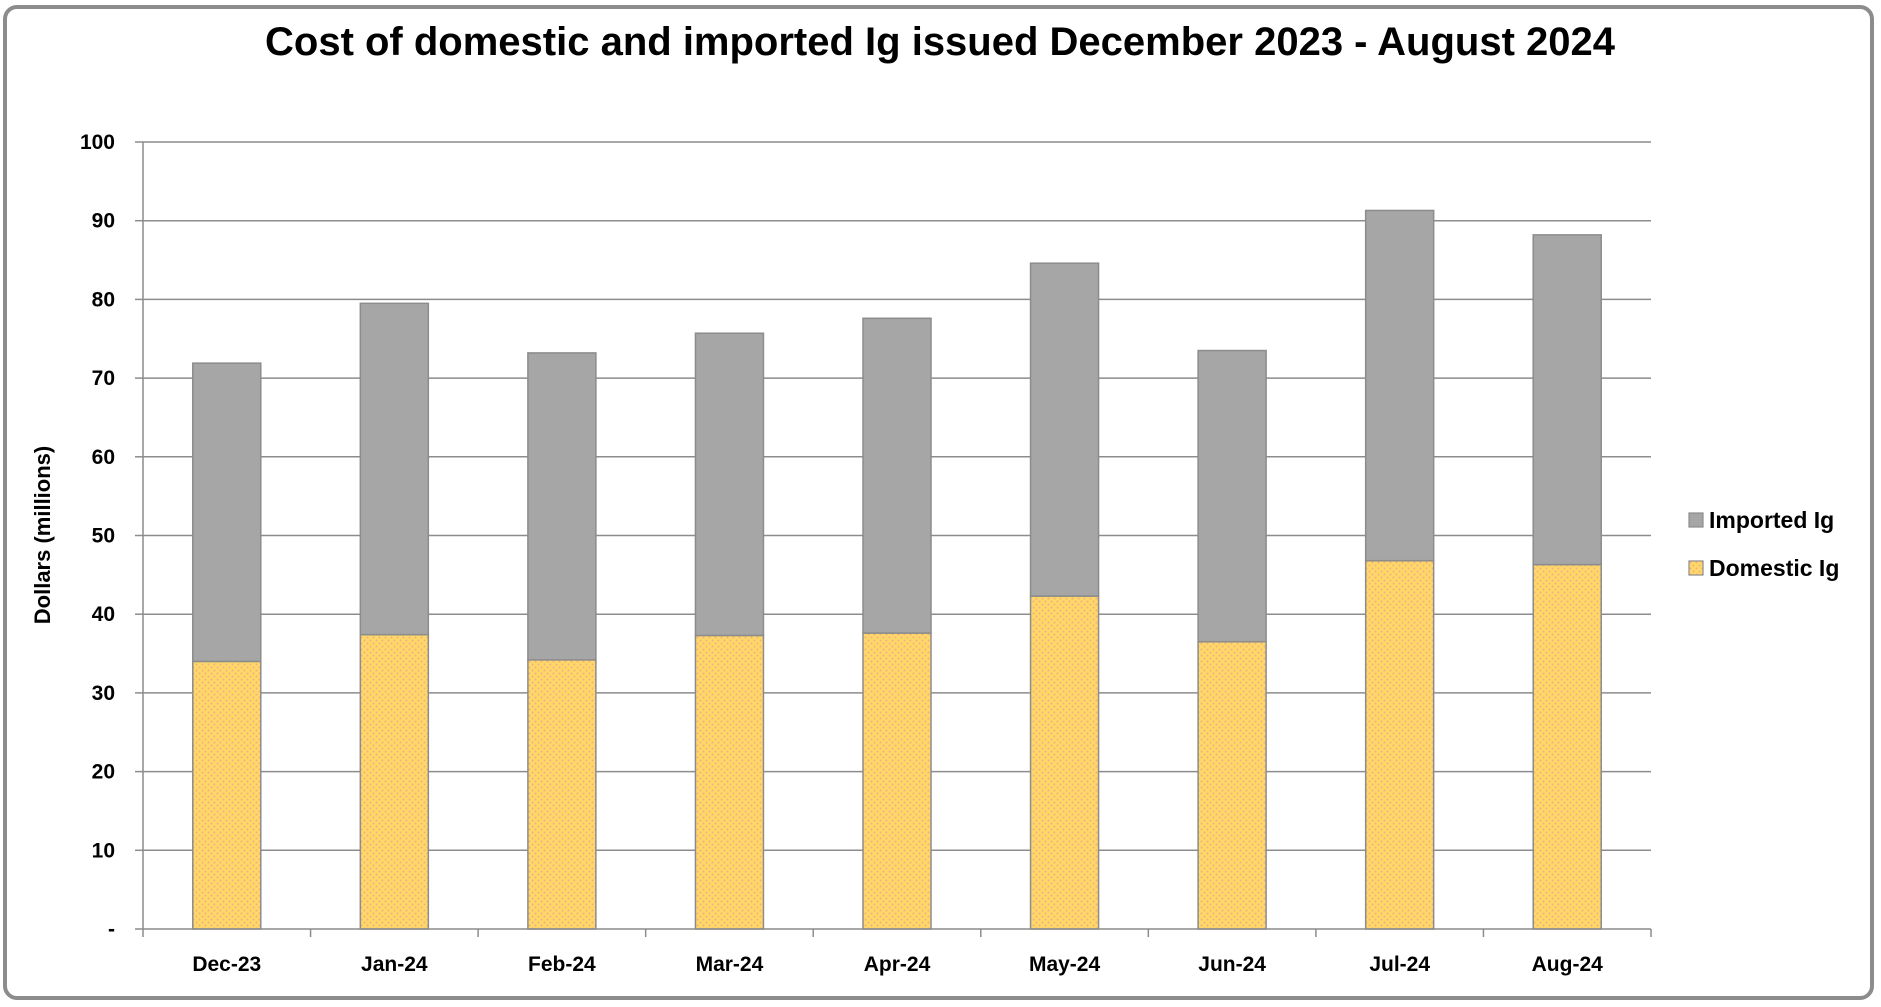  What do you see at coordinates (897, 964) in the screenshot?
I see `x-tick-label: Apr-24` at bounding box center [897, 964].